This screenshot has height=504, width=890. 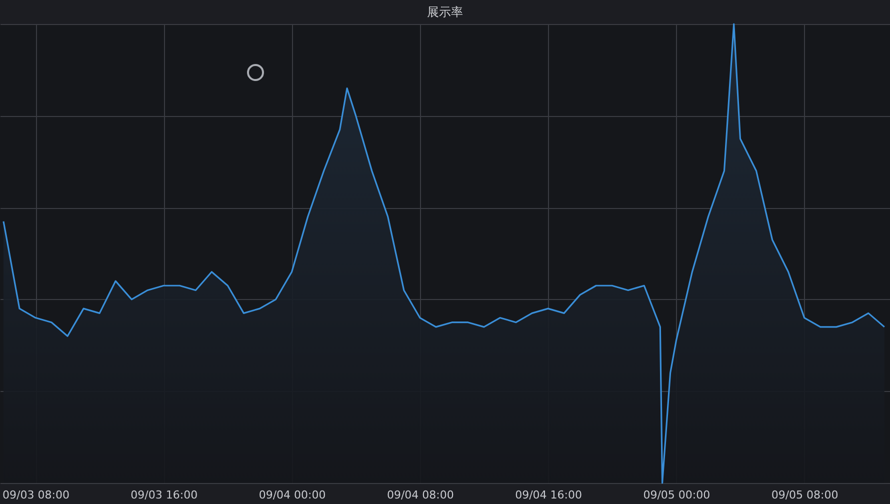 What do you see at coordinates (164, 495) in the screenshot?
I see `x-tick-label: 09/03 16:00` at bounding box center [164, 495].